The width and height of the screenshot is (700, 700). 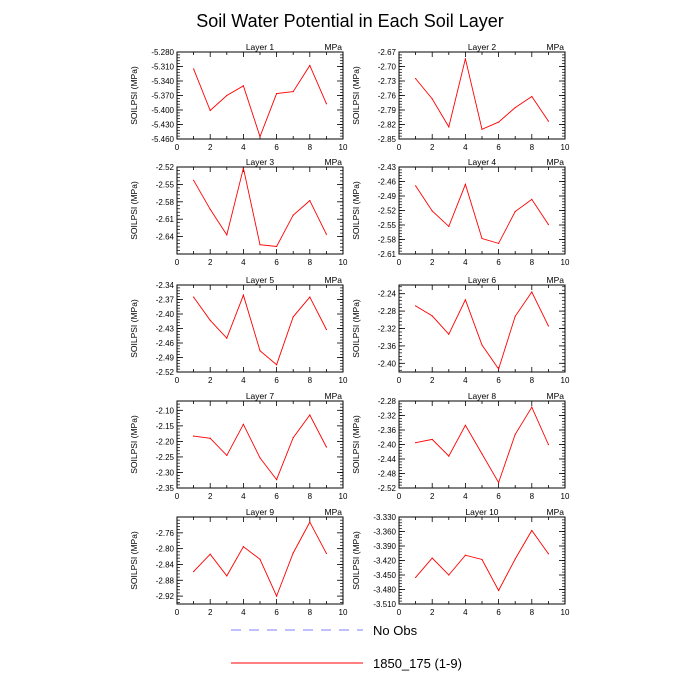 What do you see at coordinates (384, 546) in the screenshot?
I see `y-tick-label: -3.390` at bounding box center [384, 546].